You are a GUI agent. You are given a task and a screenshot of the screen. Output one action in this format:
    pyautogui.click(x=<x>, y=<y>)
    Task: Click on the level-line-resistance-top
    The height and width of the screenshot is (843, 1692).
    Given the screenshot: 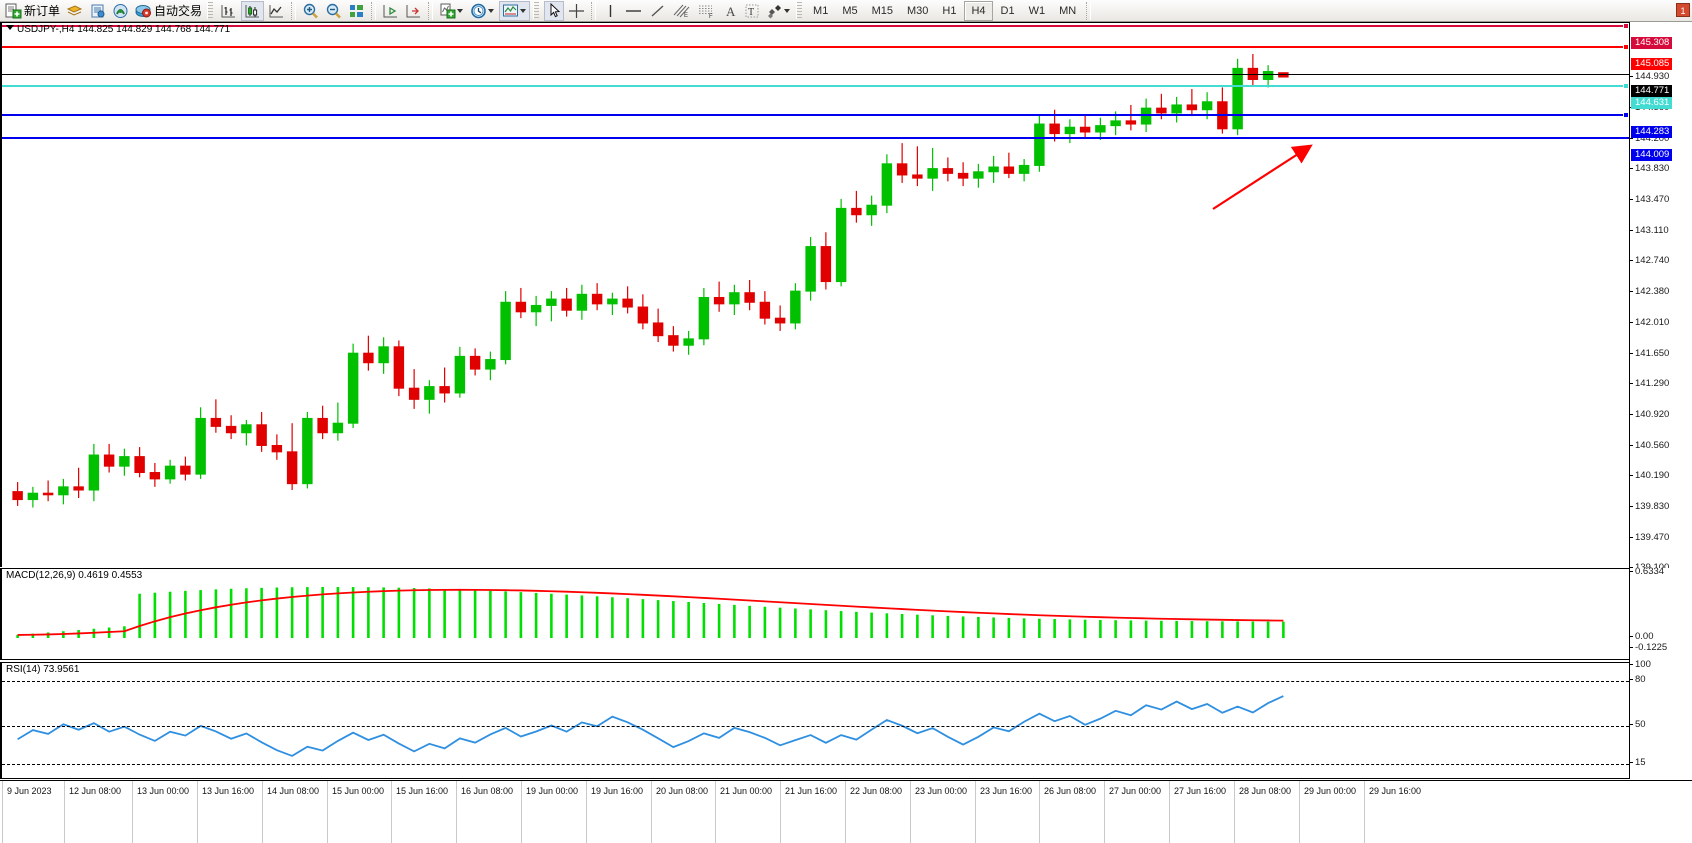 What is the action you would take?
    pyautogui.click(x=815, y=26)
    